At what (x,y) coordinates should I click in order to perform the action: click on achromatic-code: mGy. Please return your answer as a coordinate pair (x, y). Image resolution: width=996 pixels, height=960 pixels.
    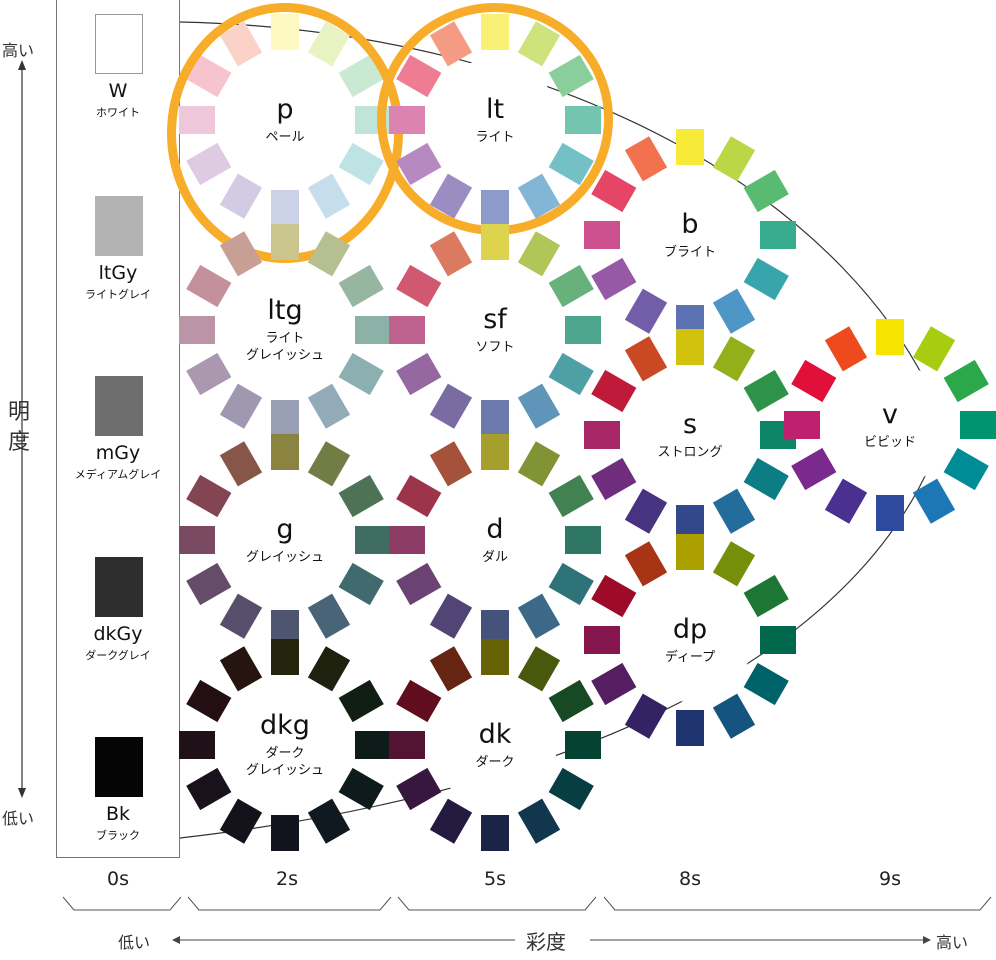
    Looking at the image, I should click on (118, 453).